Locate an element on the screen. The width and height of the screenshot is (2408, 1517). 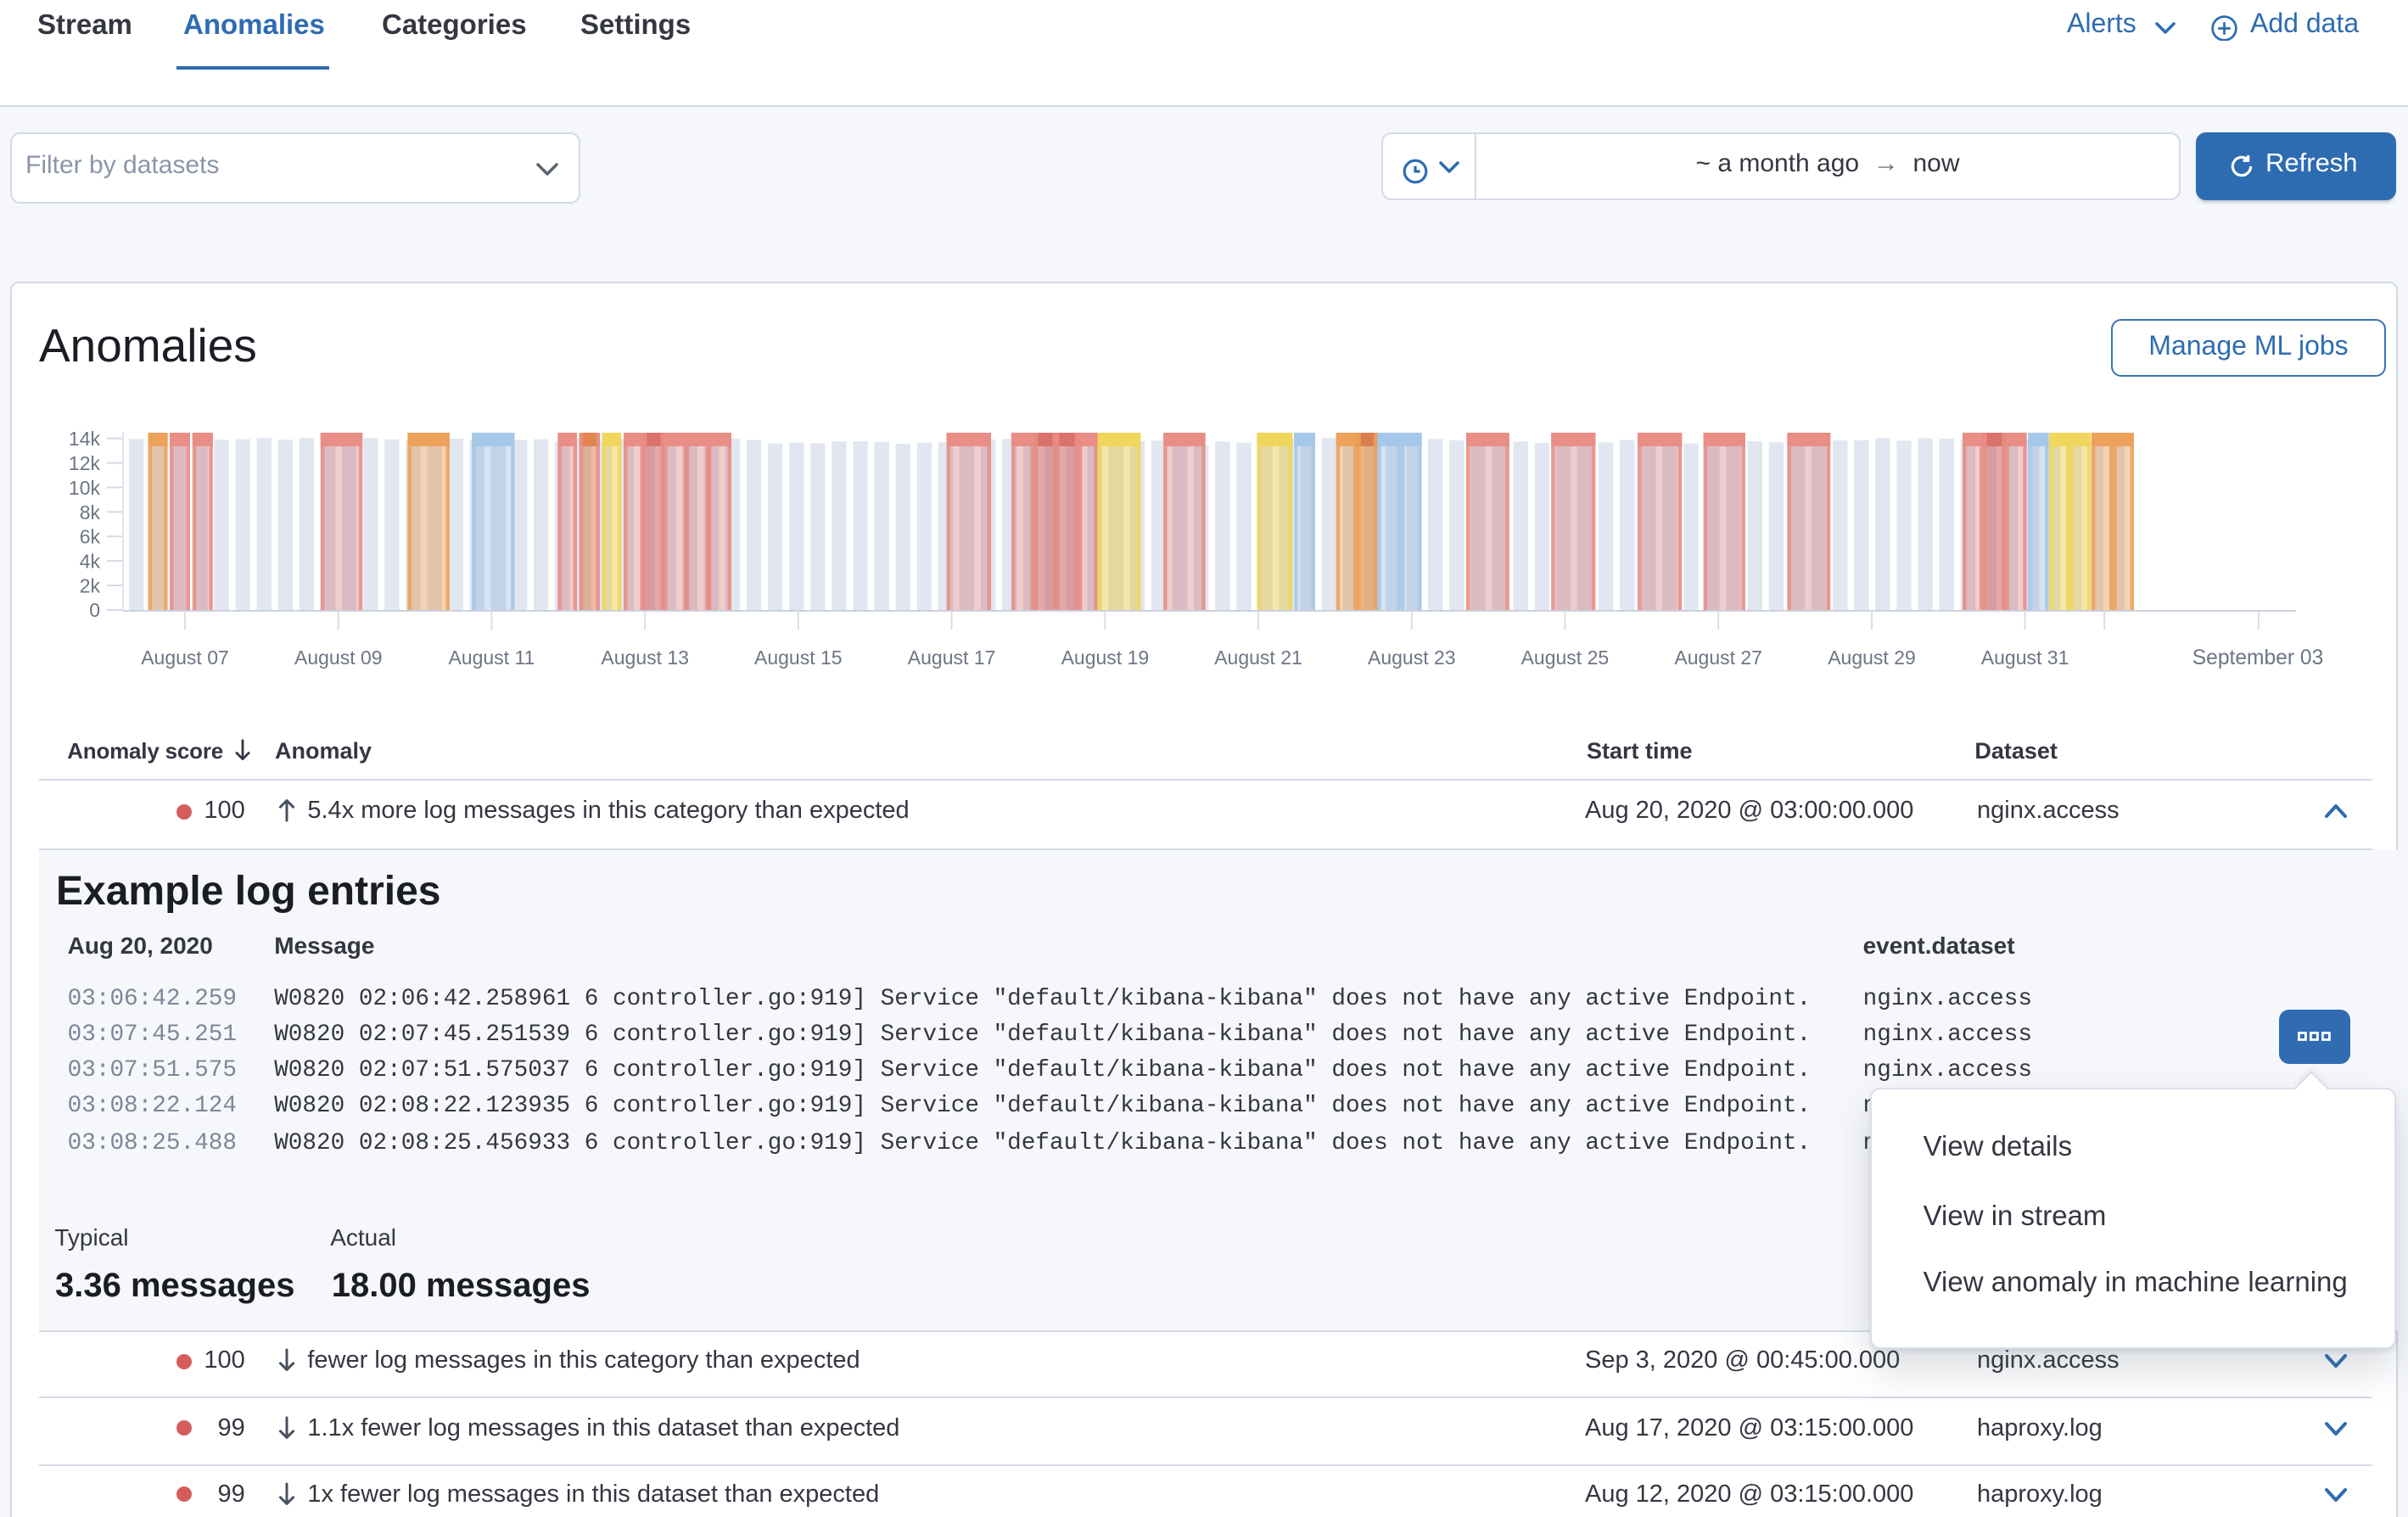
svg-text: 10k is located at coordinates (85, 488).